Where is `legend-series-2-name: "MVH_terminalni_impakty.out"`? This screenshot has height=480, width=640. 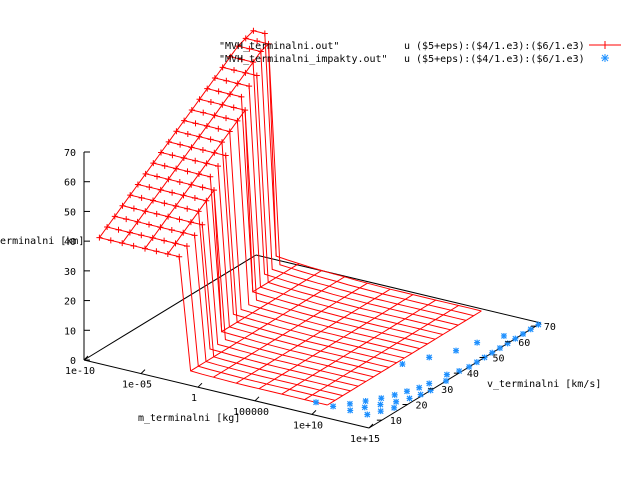 legend-series-2-name: "MVH_terminalni_impakty.out" is located at coordinates (303, 59).